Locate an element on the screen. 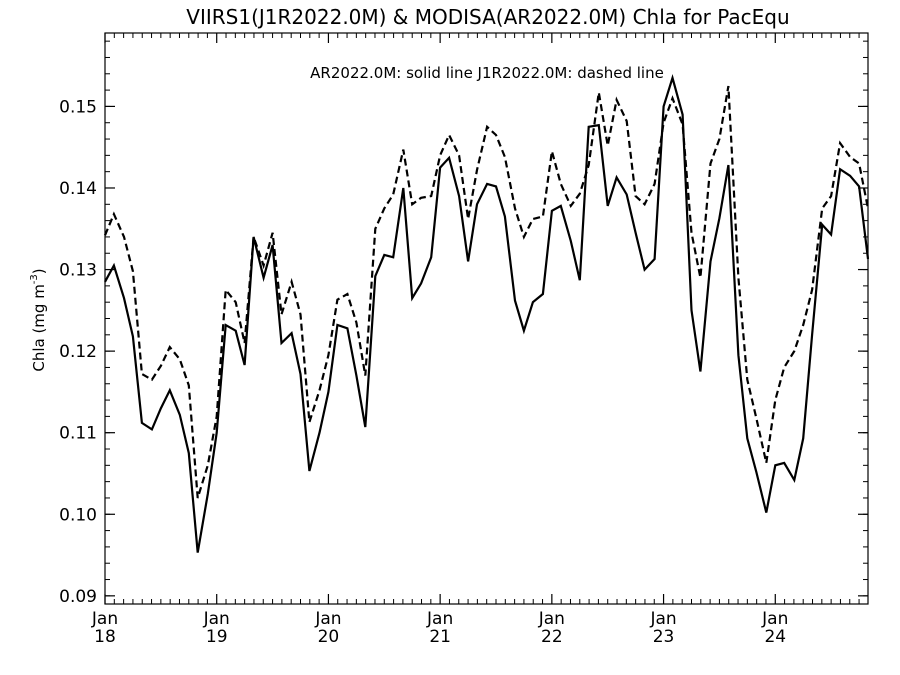 This screenshot has width=900, height=675. y-axis-label-main: Chla (mg m is located at coordinates (39, 327).